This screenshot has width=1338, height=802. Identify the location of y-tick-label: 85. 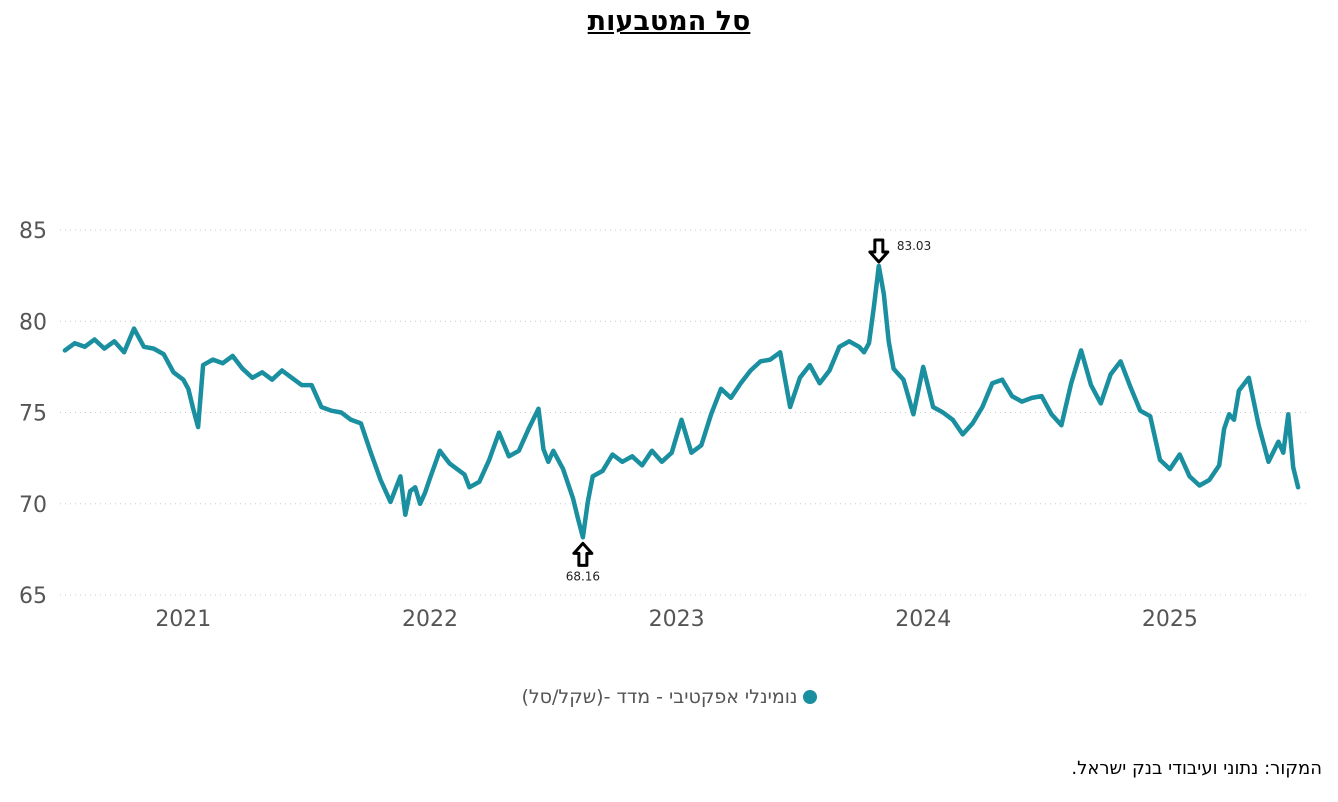
(33, 231).